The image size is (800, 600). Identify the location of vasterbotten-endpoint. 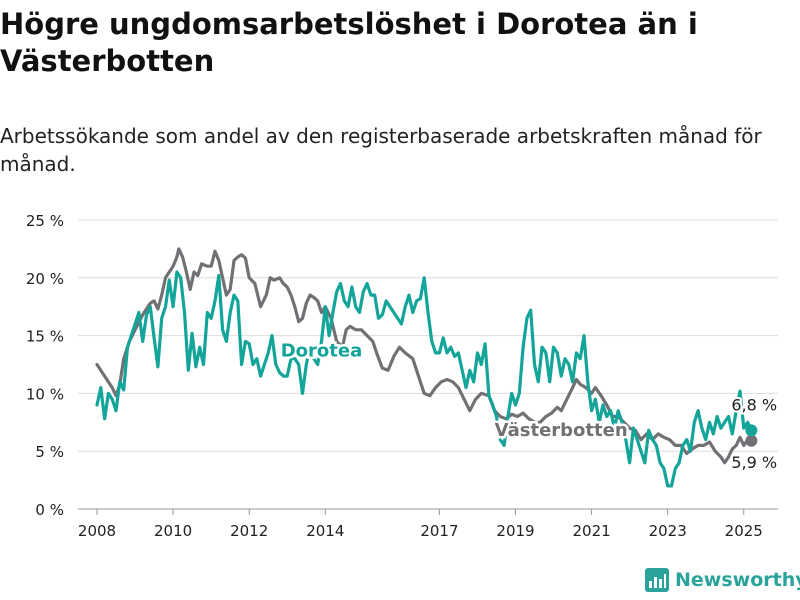
(751, 440).